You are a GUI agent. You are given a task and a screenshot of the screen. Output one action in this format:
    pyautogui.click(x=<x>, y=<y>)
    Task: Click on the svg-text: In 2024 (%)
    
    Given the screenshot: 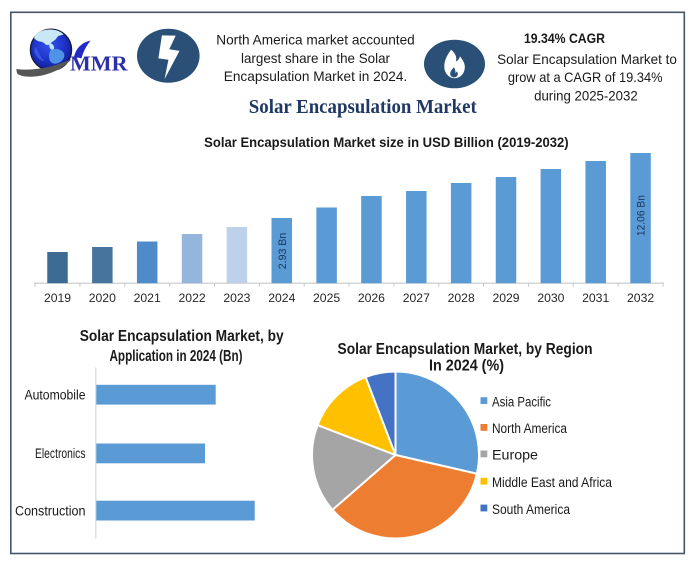 What is the action you would take?
    pyautogui.click(x=466, y=365)
    